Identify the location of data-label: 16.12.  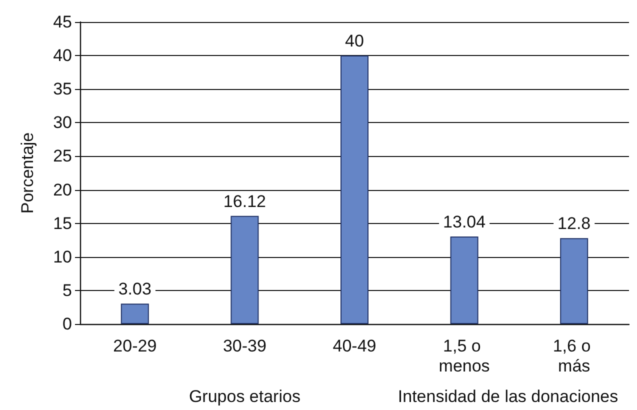
(244, 201).